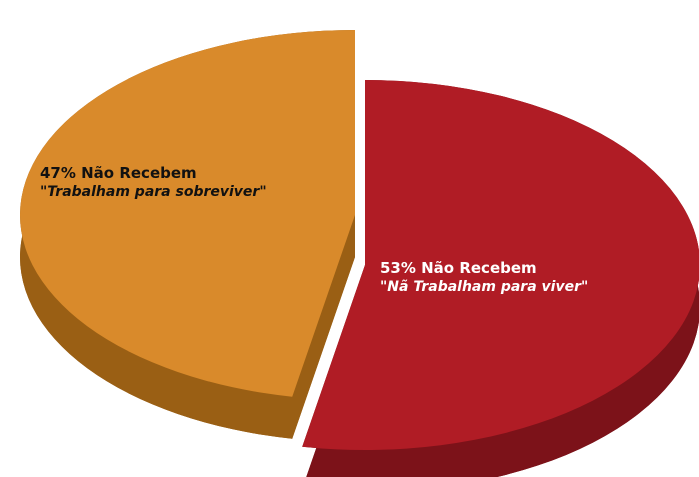 The height and width of the screenshot is (477, 699). I want to click on slice-sublabel-0: "Trabalham para sobreviver", so click(153, 192).